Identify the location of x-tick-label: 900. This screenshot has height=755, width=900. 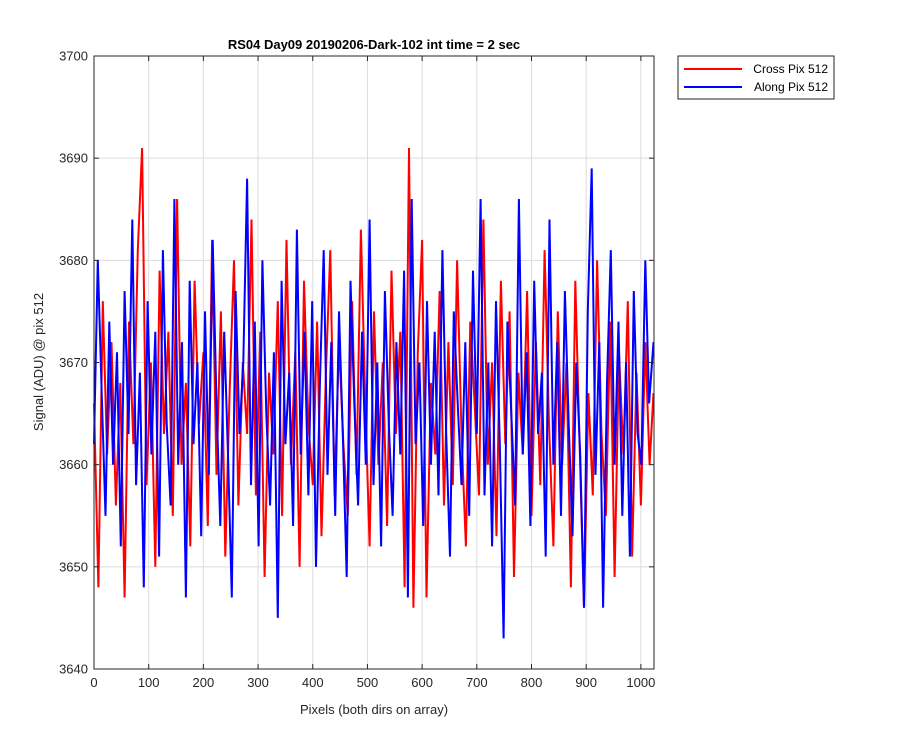
(586, 682).